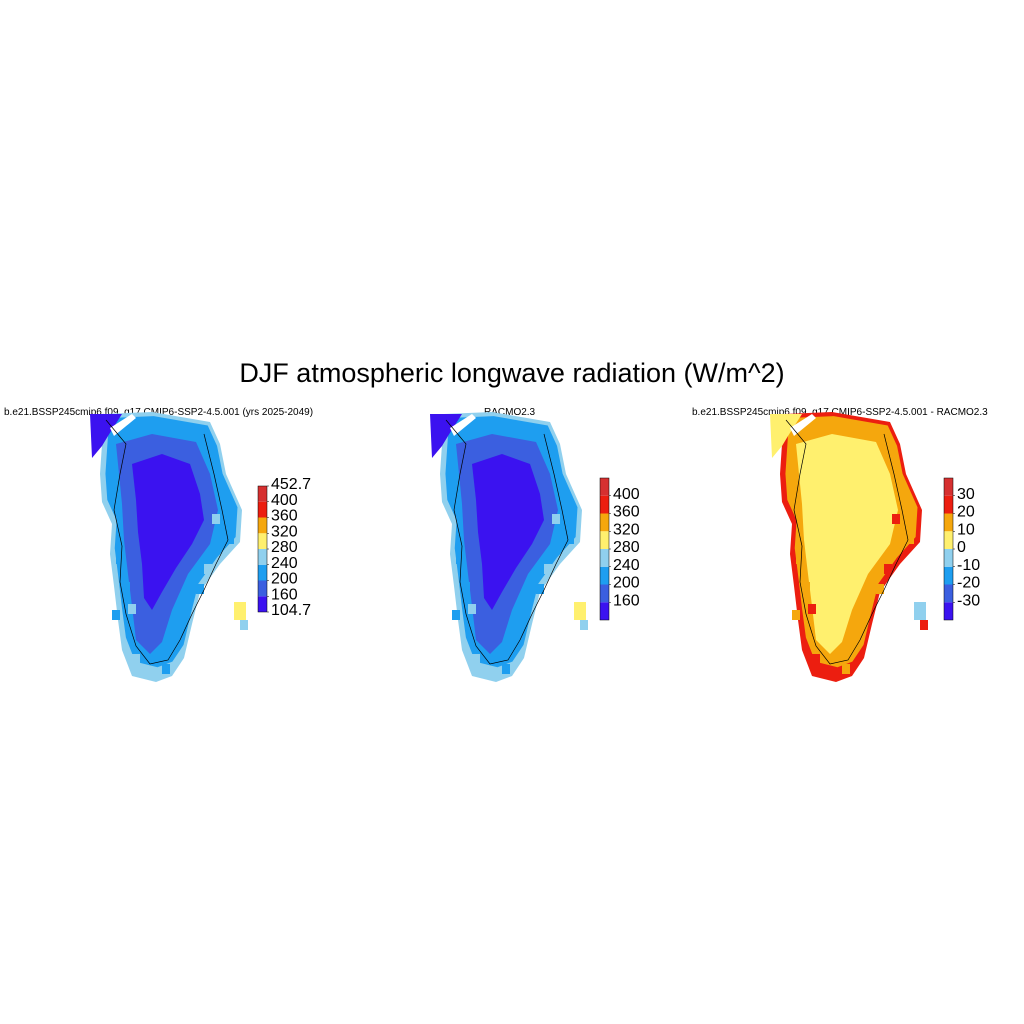 Image resolution: width=1024 pixels, height=1024 pixels. I want to click on colorbar-tick-label: 10, so click(966, 529).